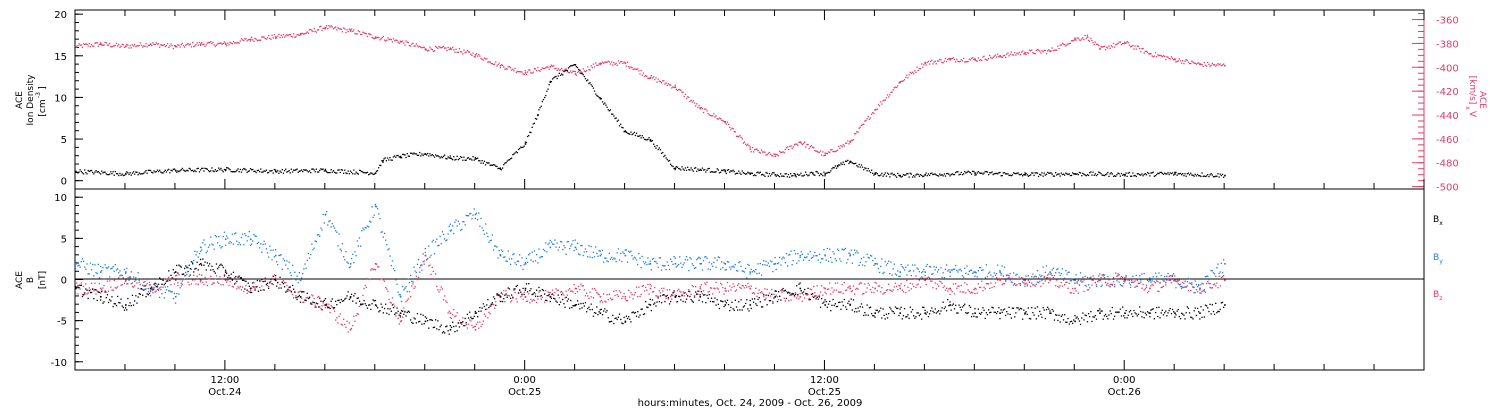  Describe the element at coordinates (62, 322) in the screenshot. I see `bfield-tick-label: -5` at that location.